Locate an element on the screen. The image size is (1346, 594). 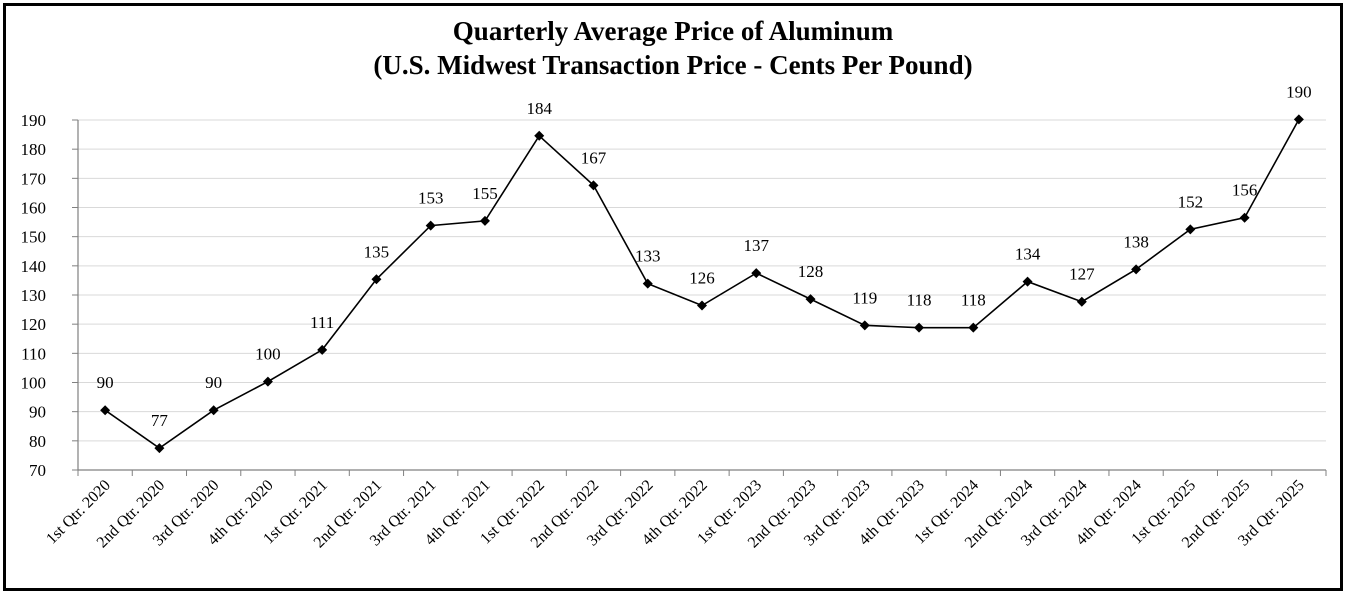
data-label: 184 is located at coordinates (539, 108).